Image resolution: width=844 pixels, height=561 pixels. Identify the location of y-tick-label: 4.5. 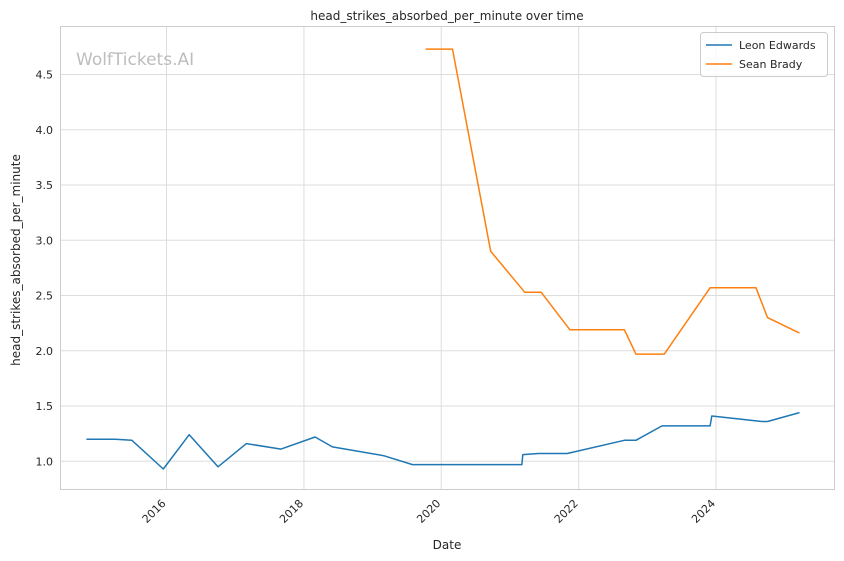
(45, 75).